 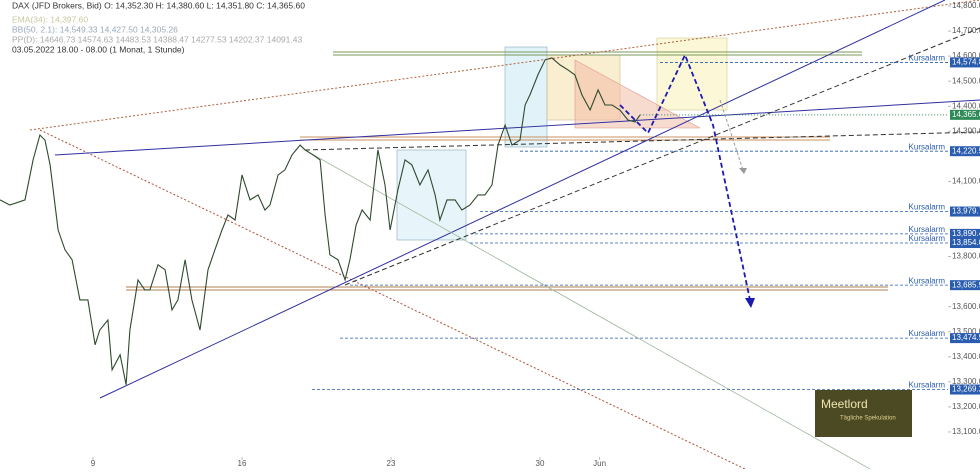 I want to click on y-tick-label: 13,300.00, so click(x=966, y=381).